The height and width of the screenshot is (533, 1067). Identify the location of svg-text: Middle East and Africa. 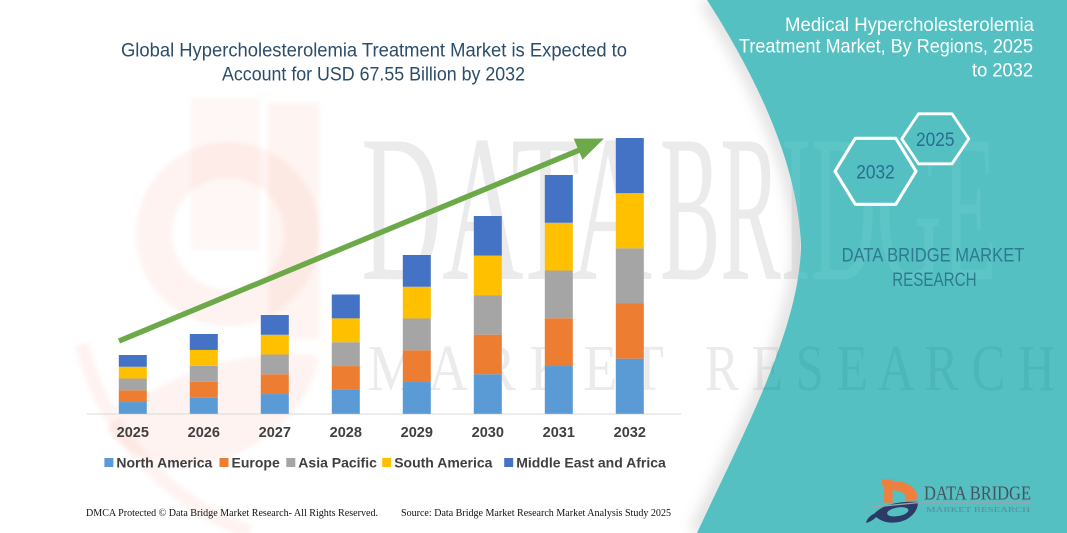
(591, 463).